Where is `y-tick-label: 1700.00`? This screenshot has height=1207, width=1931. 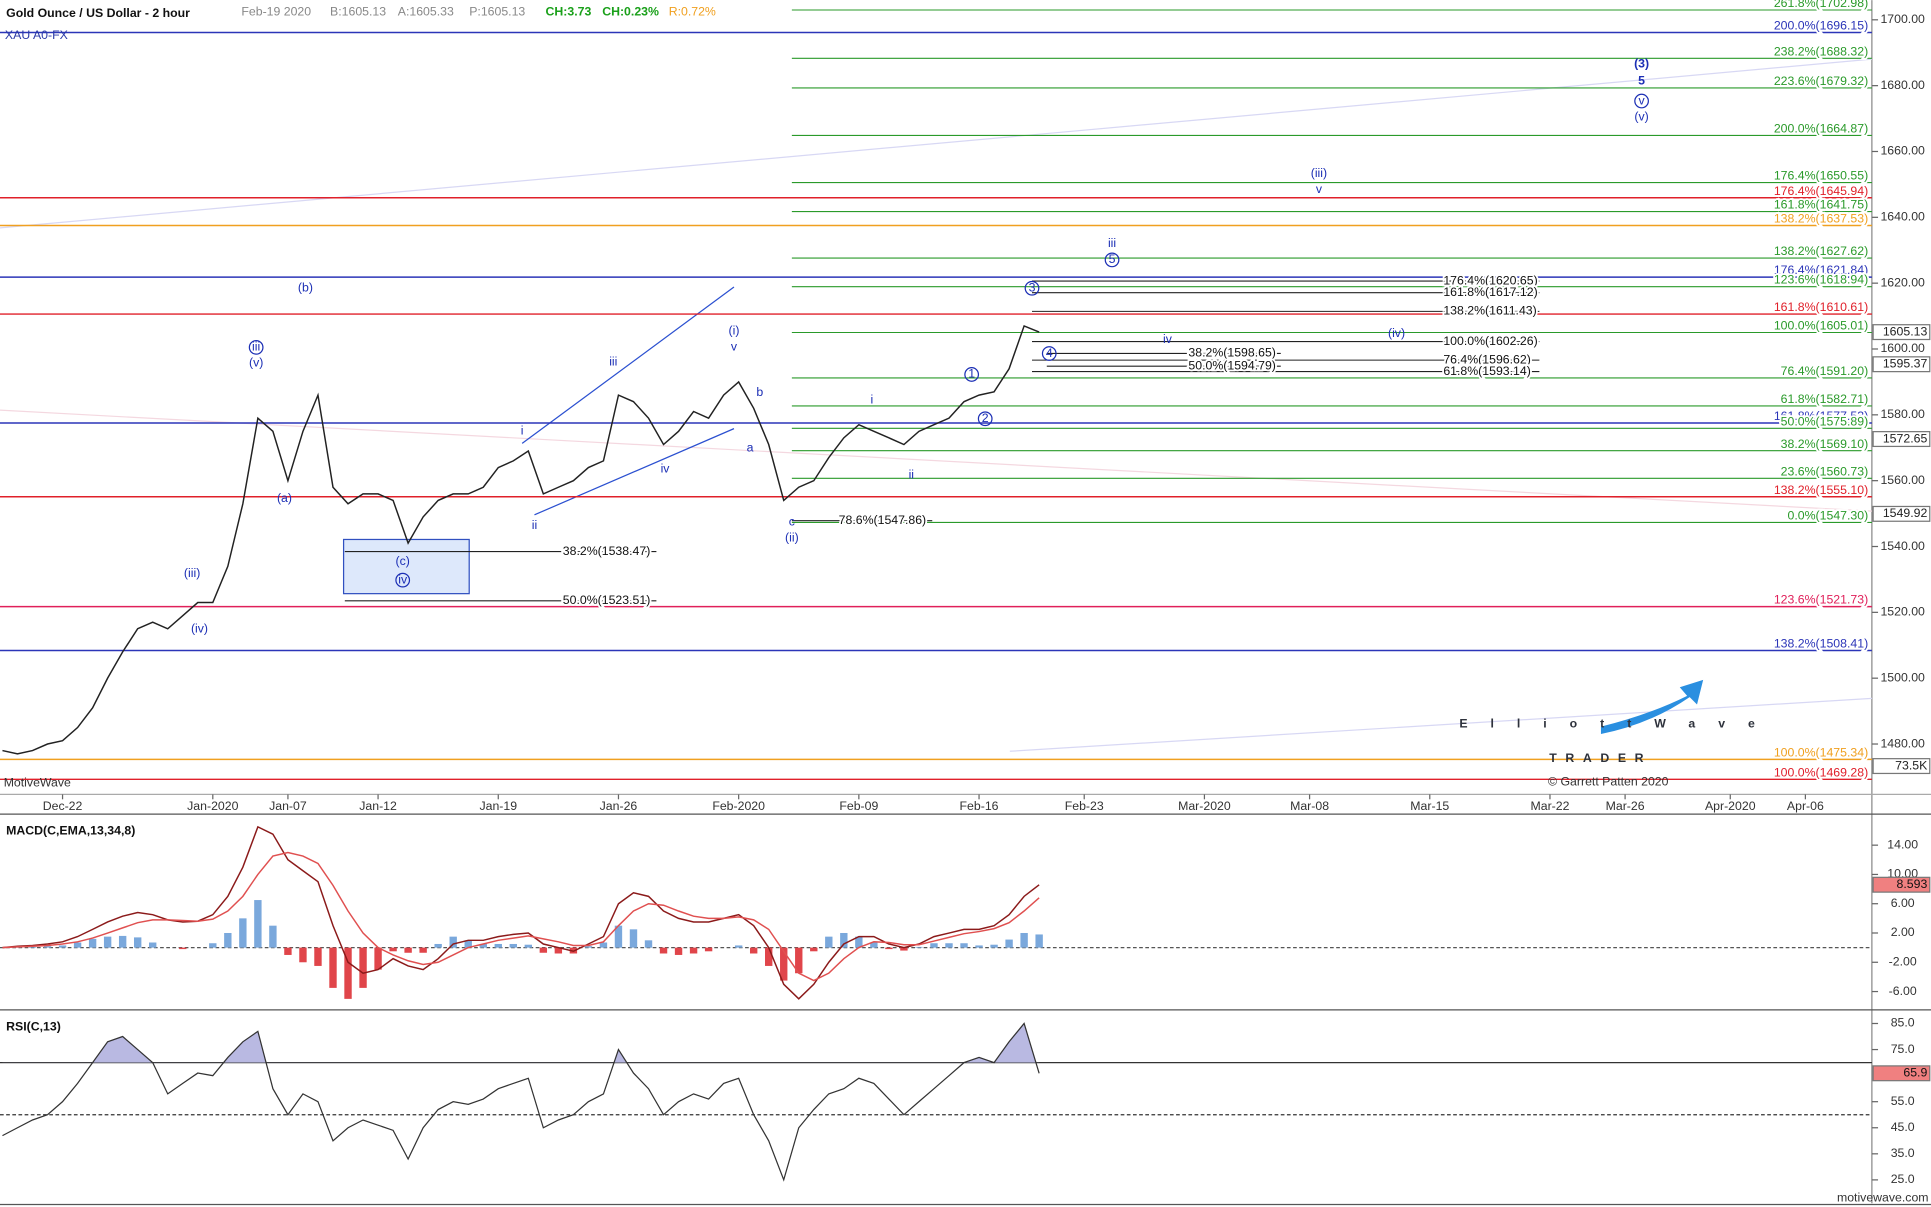 y-tick-label: 1700.00 is located at coordinates (1902, 19).